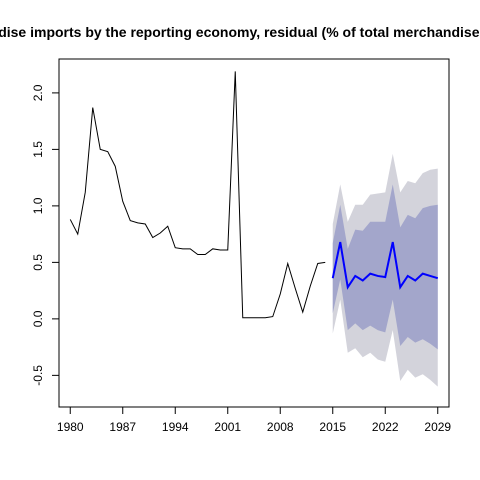 The height and width of the screenshot is (480, 480). I want to click on y-tick-label: 0.5, so click(38, 262).